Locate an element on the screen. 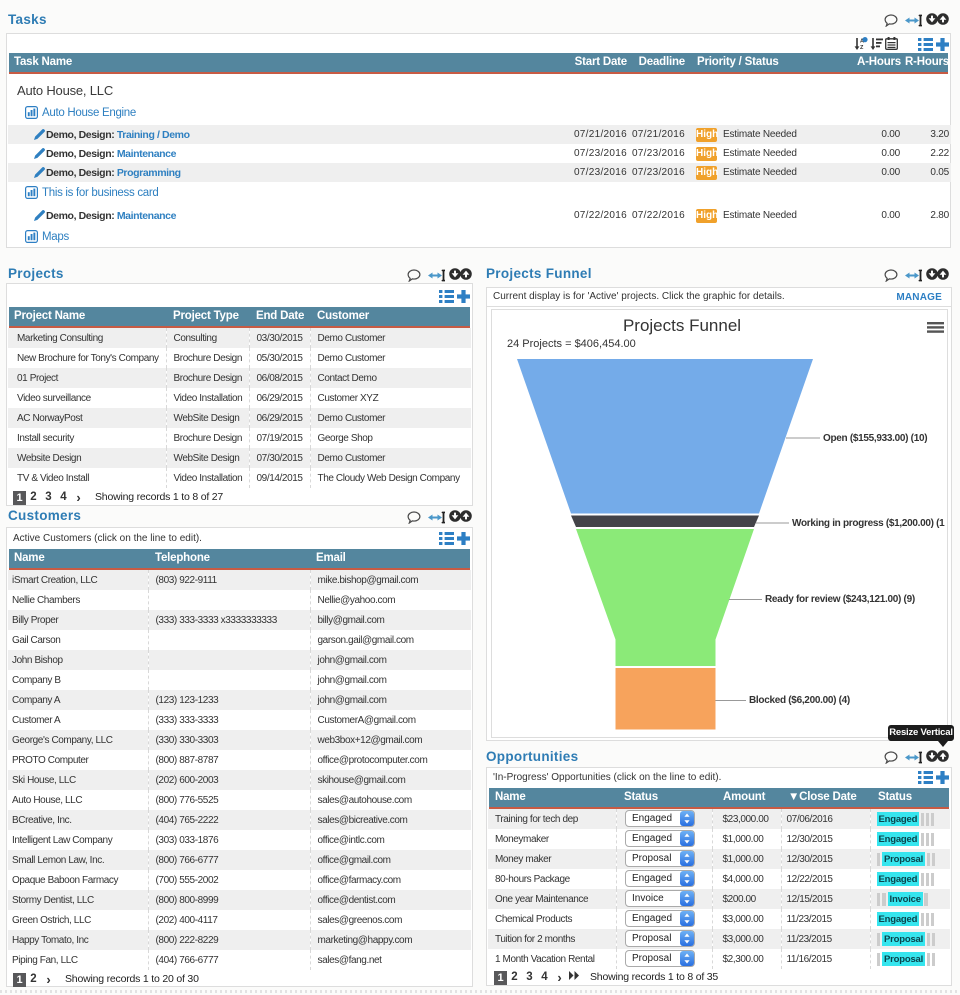 The height and width of the screenshot is (995, 960). svg-text: Z is located at coordinates (862, 47).